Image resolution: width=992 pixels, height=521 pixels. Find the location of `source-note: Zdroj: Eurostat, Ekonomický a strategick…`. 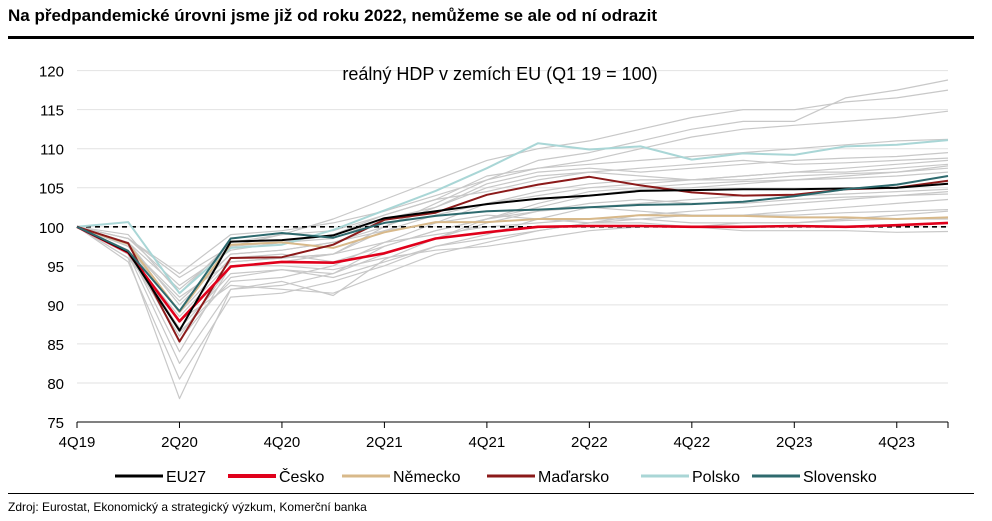

source-note: Zdroj: Eurostat, Ekonomický a strategick… is located at coordinates (187, 507).